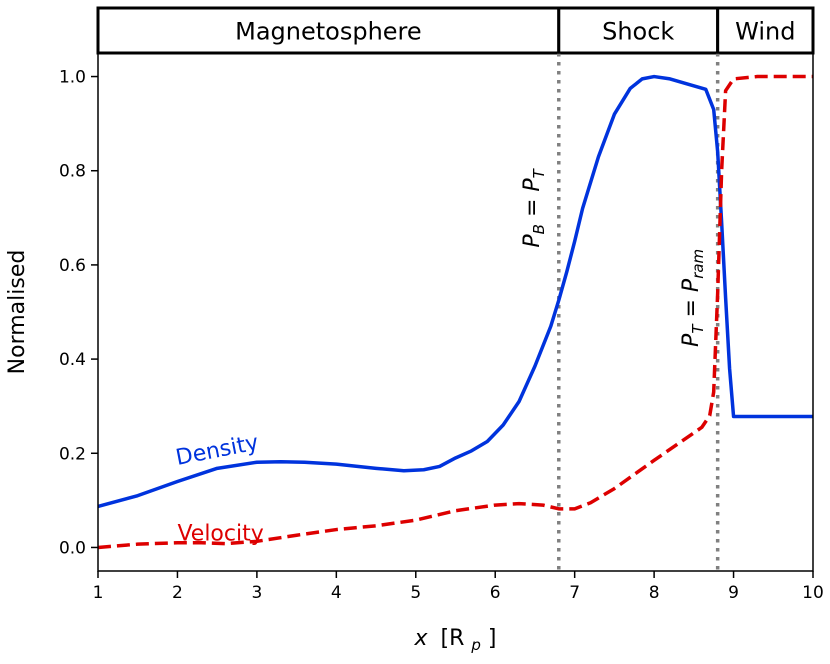 Image resolution: width=830 pixels, height=664 pixels. I want to click on x-axis-label-unit-sub: p, so click(475, 645).